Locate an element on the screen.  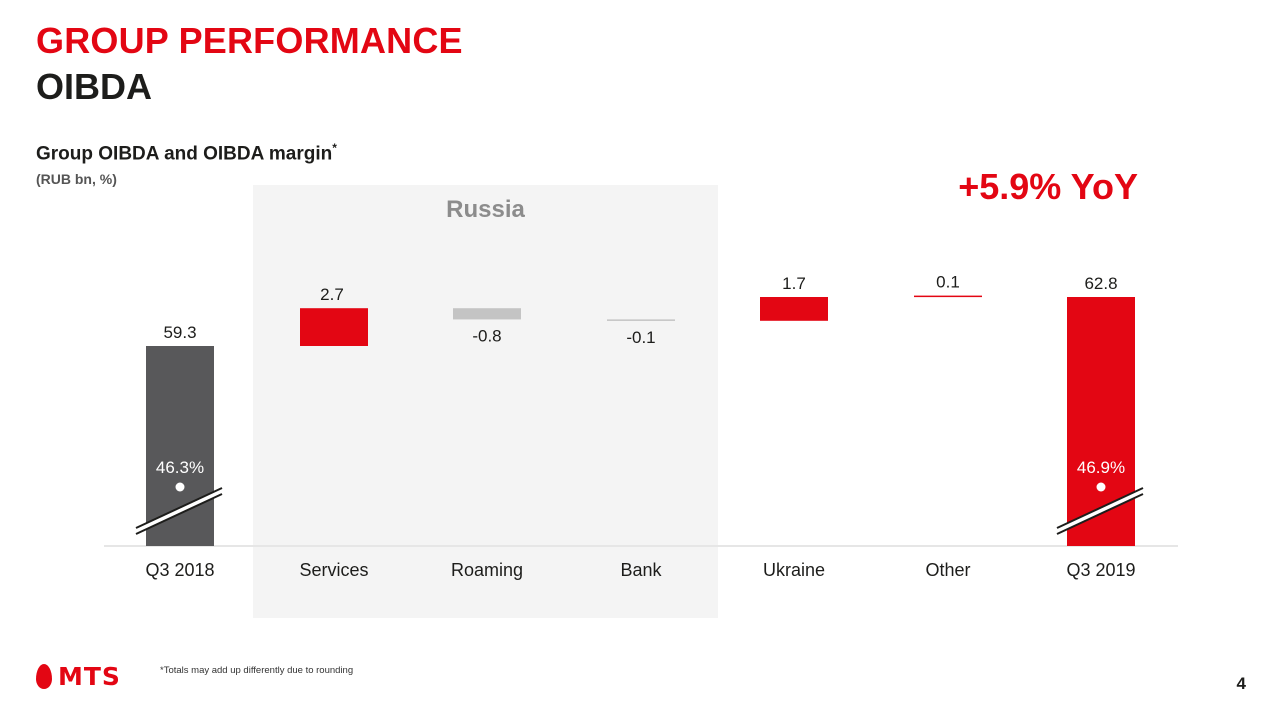
axis-break-gap-q3-2018 is located at coordinates (179, 511).